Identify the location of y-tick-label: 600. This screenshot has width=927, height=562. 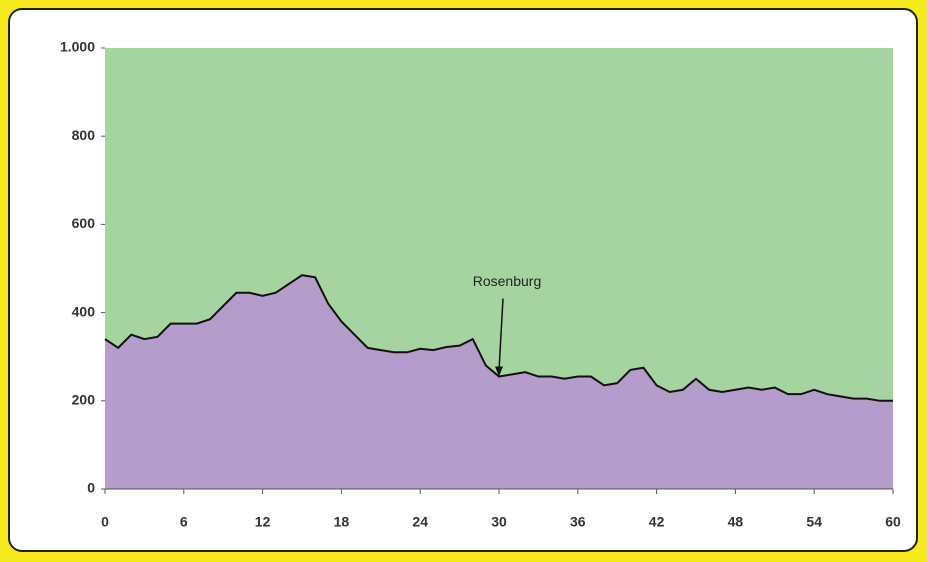
(84, 223).